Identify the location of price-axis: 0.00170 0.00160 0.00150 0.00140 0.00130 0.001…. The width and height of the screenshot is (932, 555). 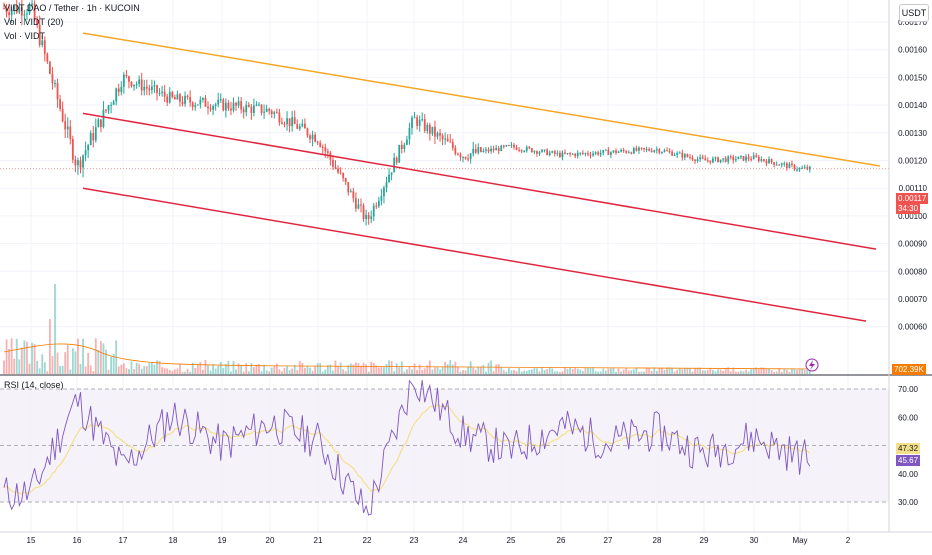
(912, 175).